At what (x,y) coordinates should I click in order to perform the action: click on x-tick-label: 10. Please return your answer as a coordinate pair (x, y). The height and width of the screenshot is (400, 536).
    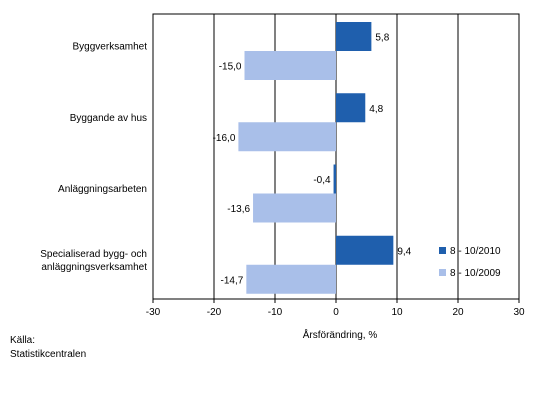
    Looking at the image, I should click on (397, 312).